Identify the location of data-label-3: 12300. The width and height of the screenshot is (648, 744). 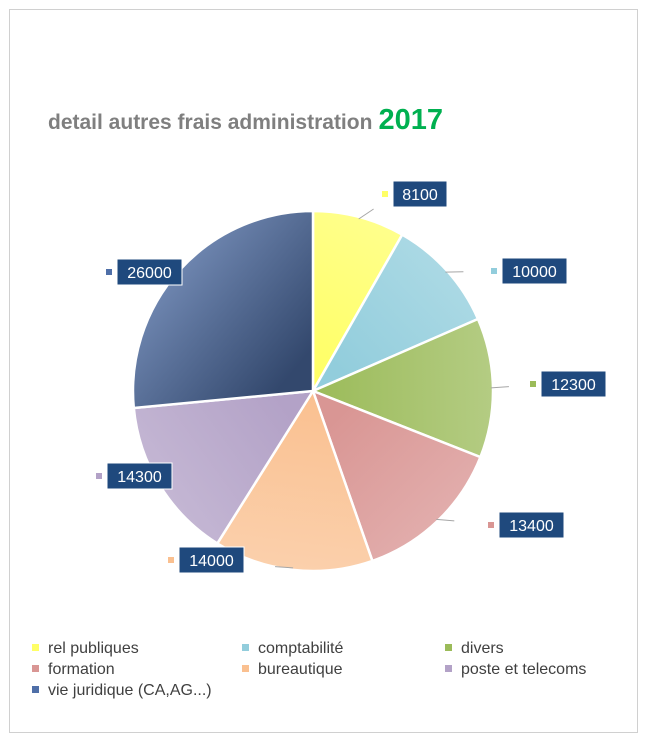
(568, 384).